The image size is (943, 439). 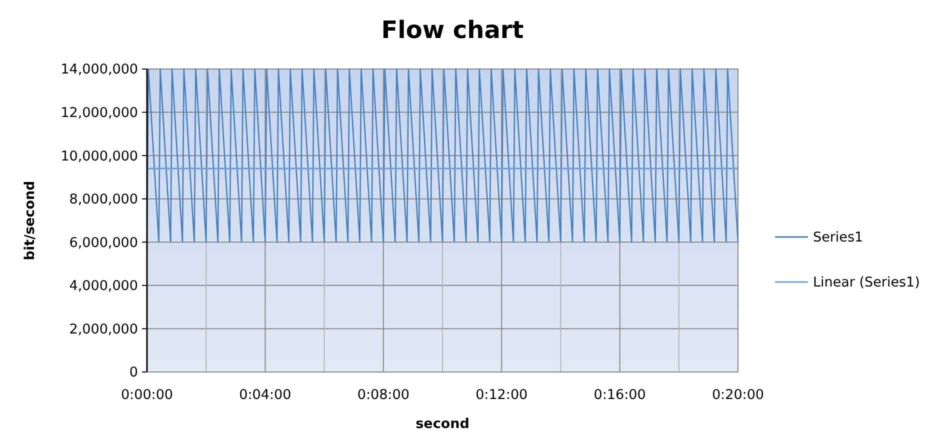 What do you see at coordinates (103, 242) in the screenshot?
I see `y-tick-label: 6,000,000` at bounding box center [103, 242].